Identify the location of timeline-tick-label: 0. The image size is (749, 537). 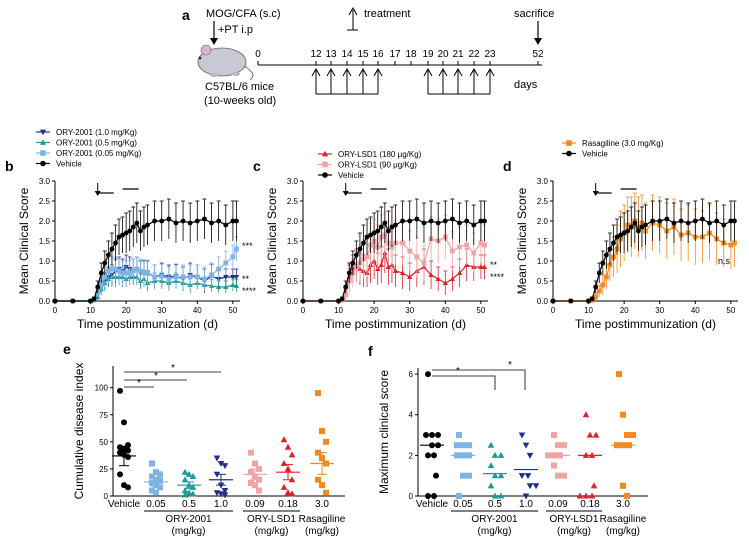
(258, 54).